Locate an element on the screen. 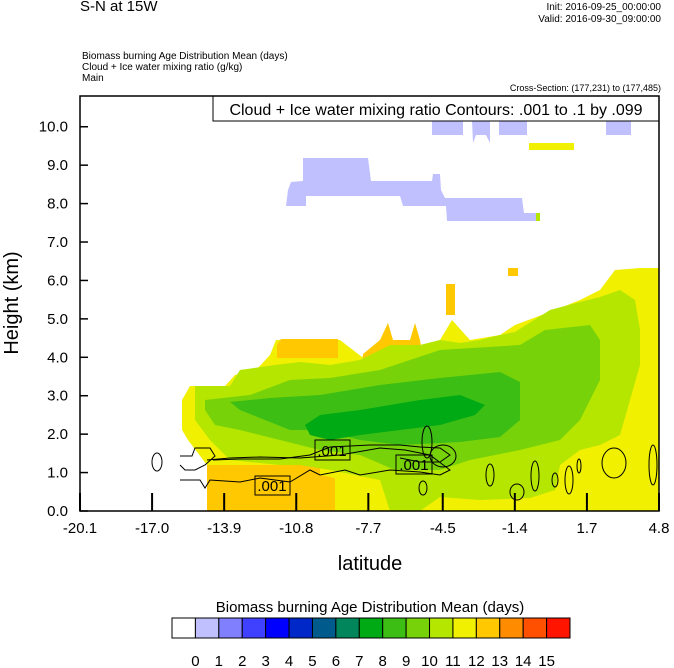  colorbar-label: 2 is located at coordinates (242, 660).